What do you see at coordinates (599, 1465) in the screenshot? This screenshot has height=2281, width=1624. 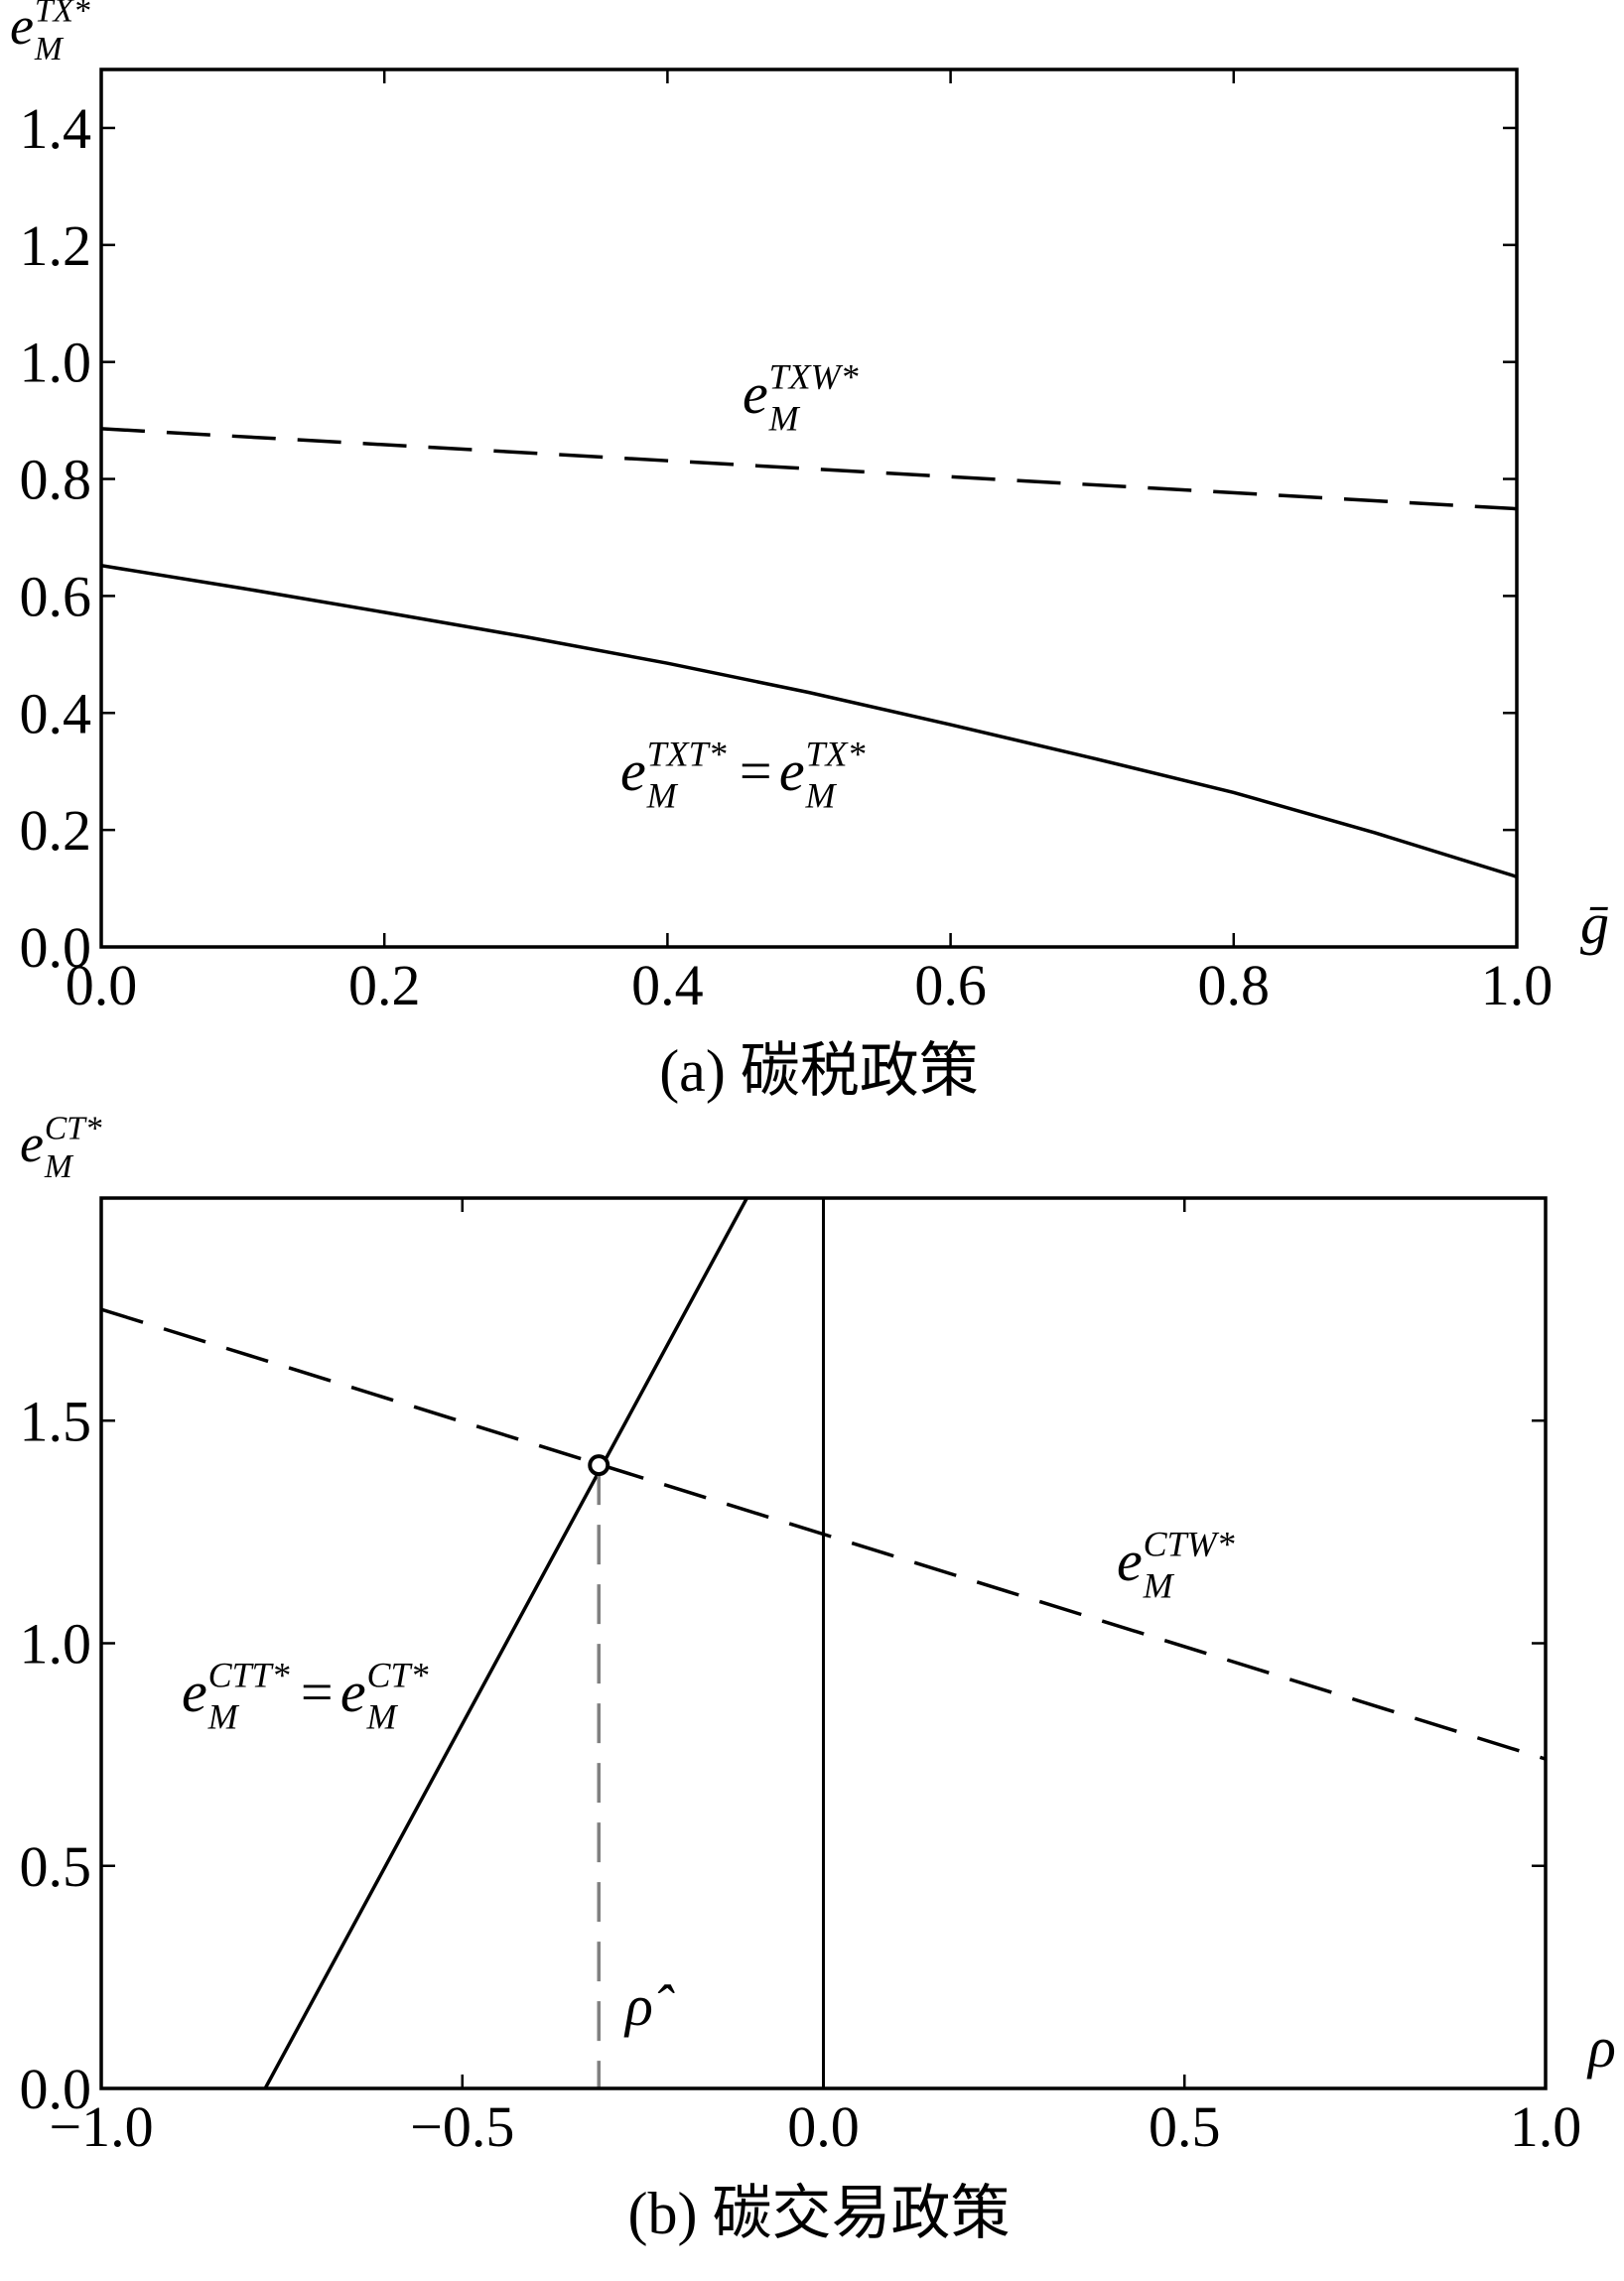 I see `intersection-point` at bounding box center [599, 1465].